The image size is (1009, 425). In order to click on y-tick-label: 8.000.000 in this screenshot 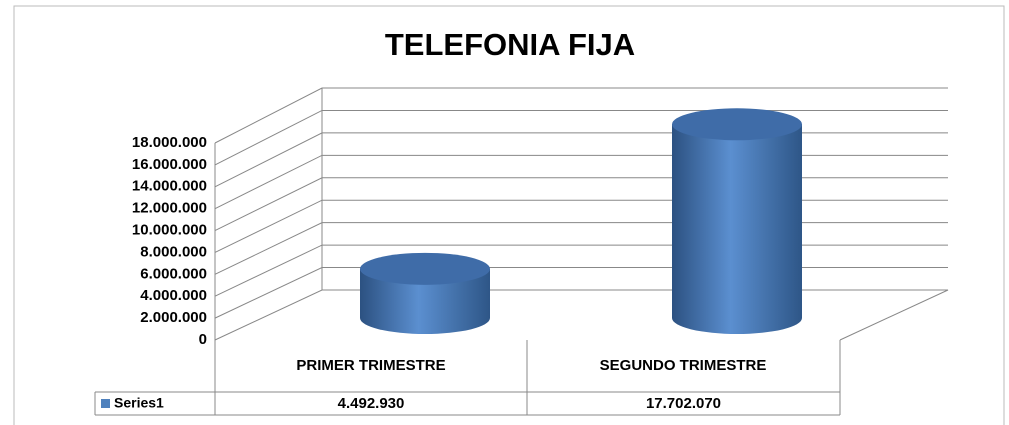, I will do `click(173, 251)`.